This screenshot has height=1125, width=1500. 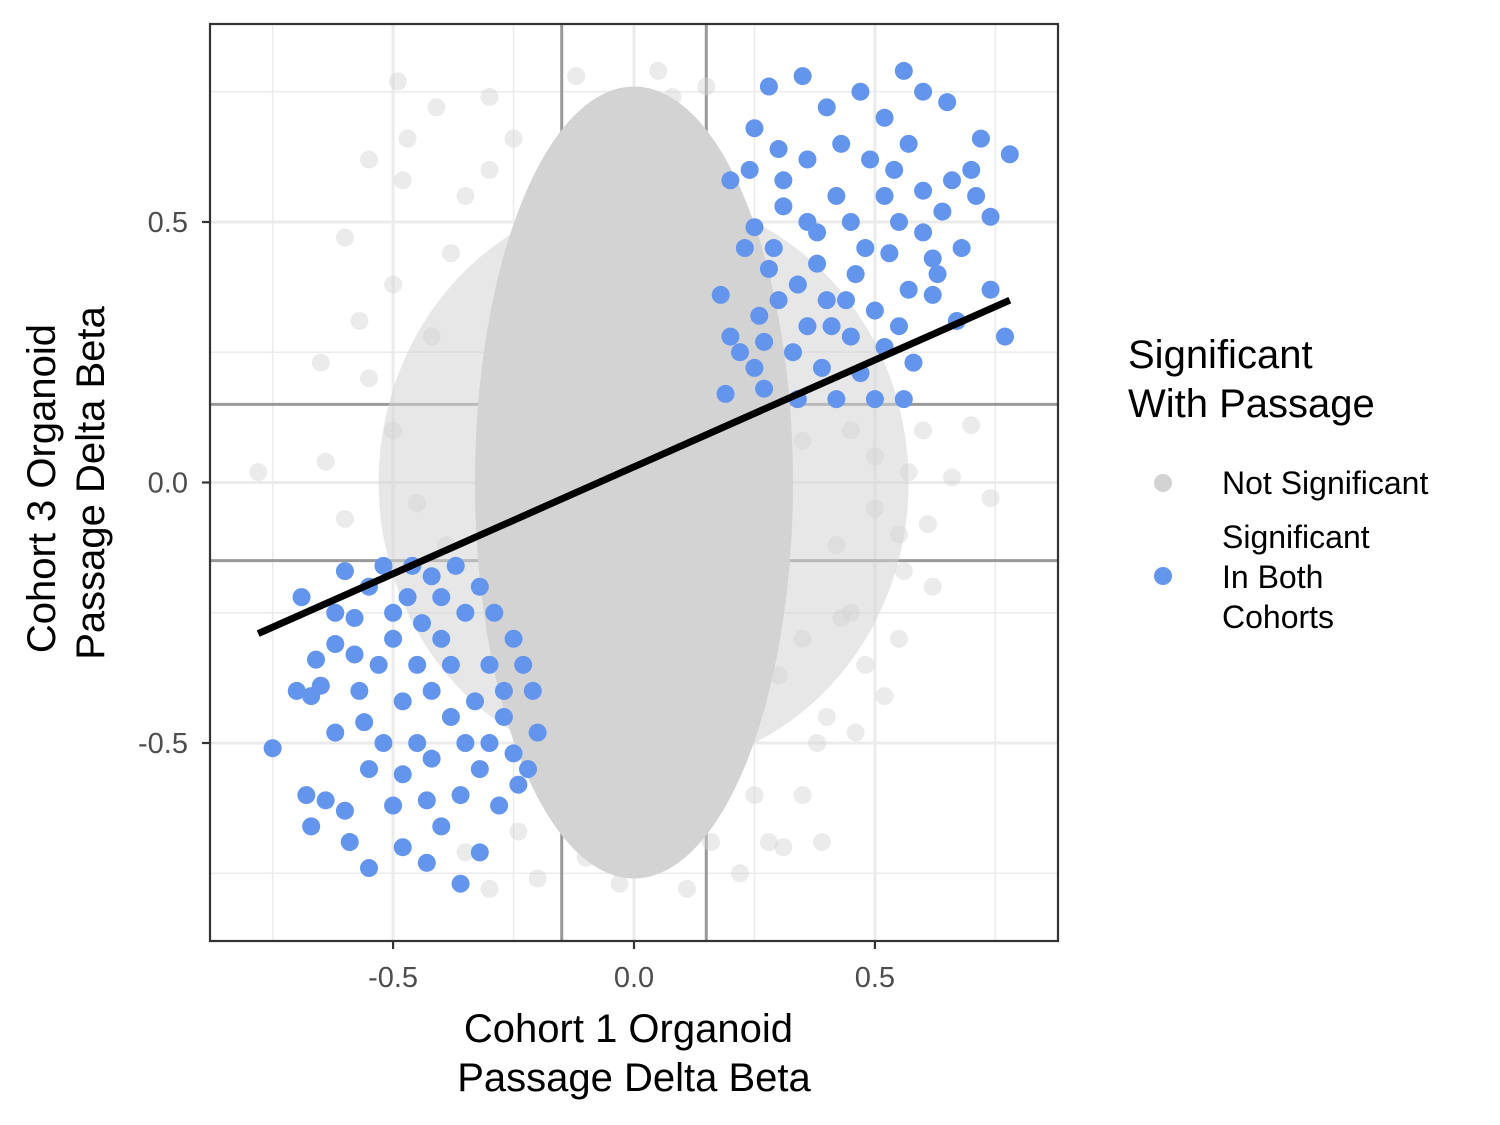 I want to click on legend-label-not-significant-line1: Not Significant, so click(x=1325, y=483).